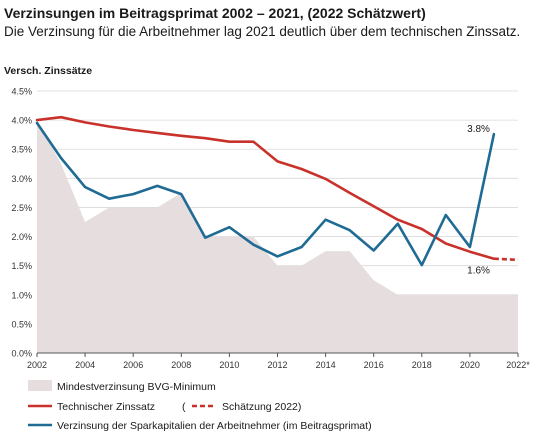  I want to click on value-annotation: 3.8%, so click(478, 129).